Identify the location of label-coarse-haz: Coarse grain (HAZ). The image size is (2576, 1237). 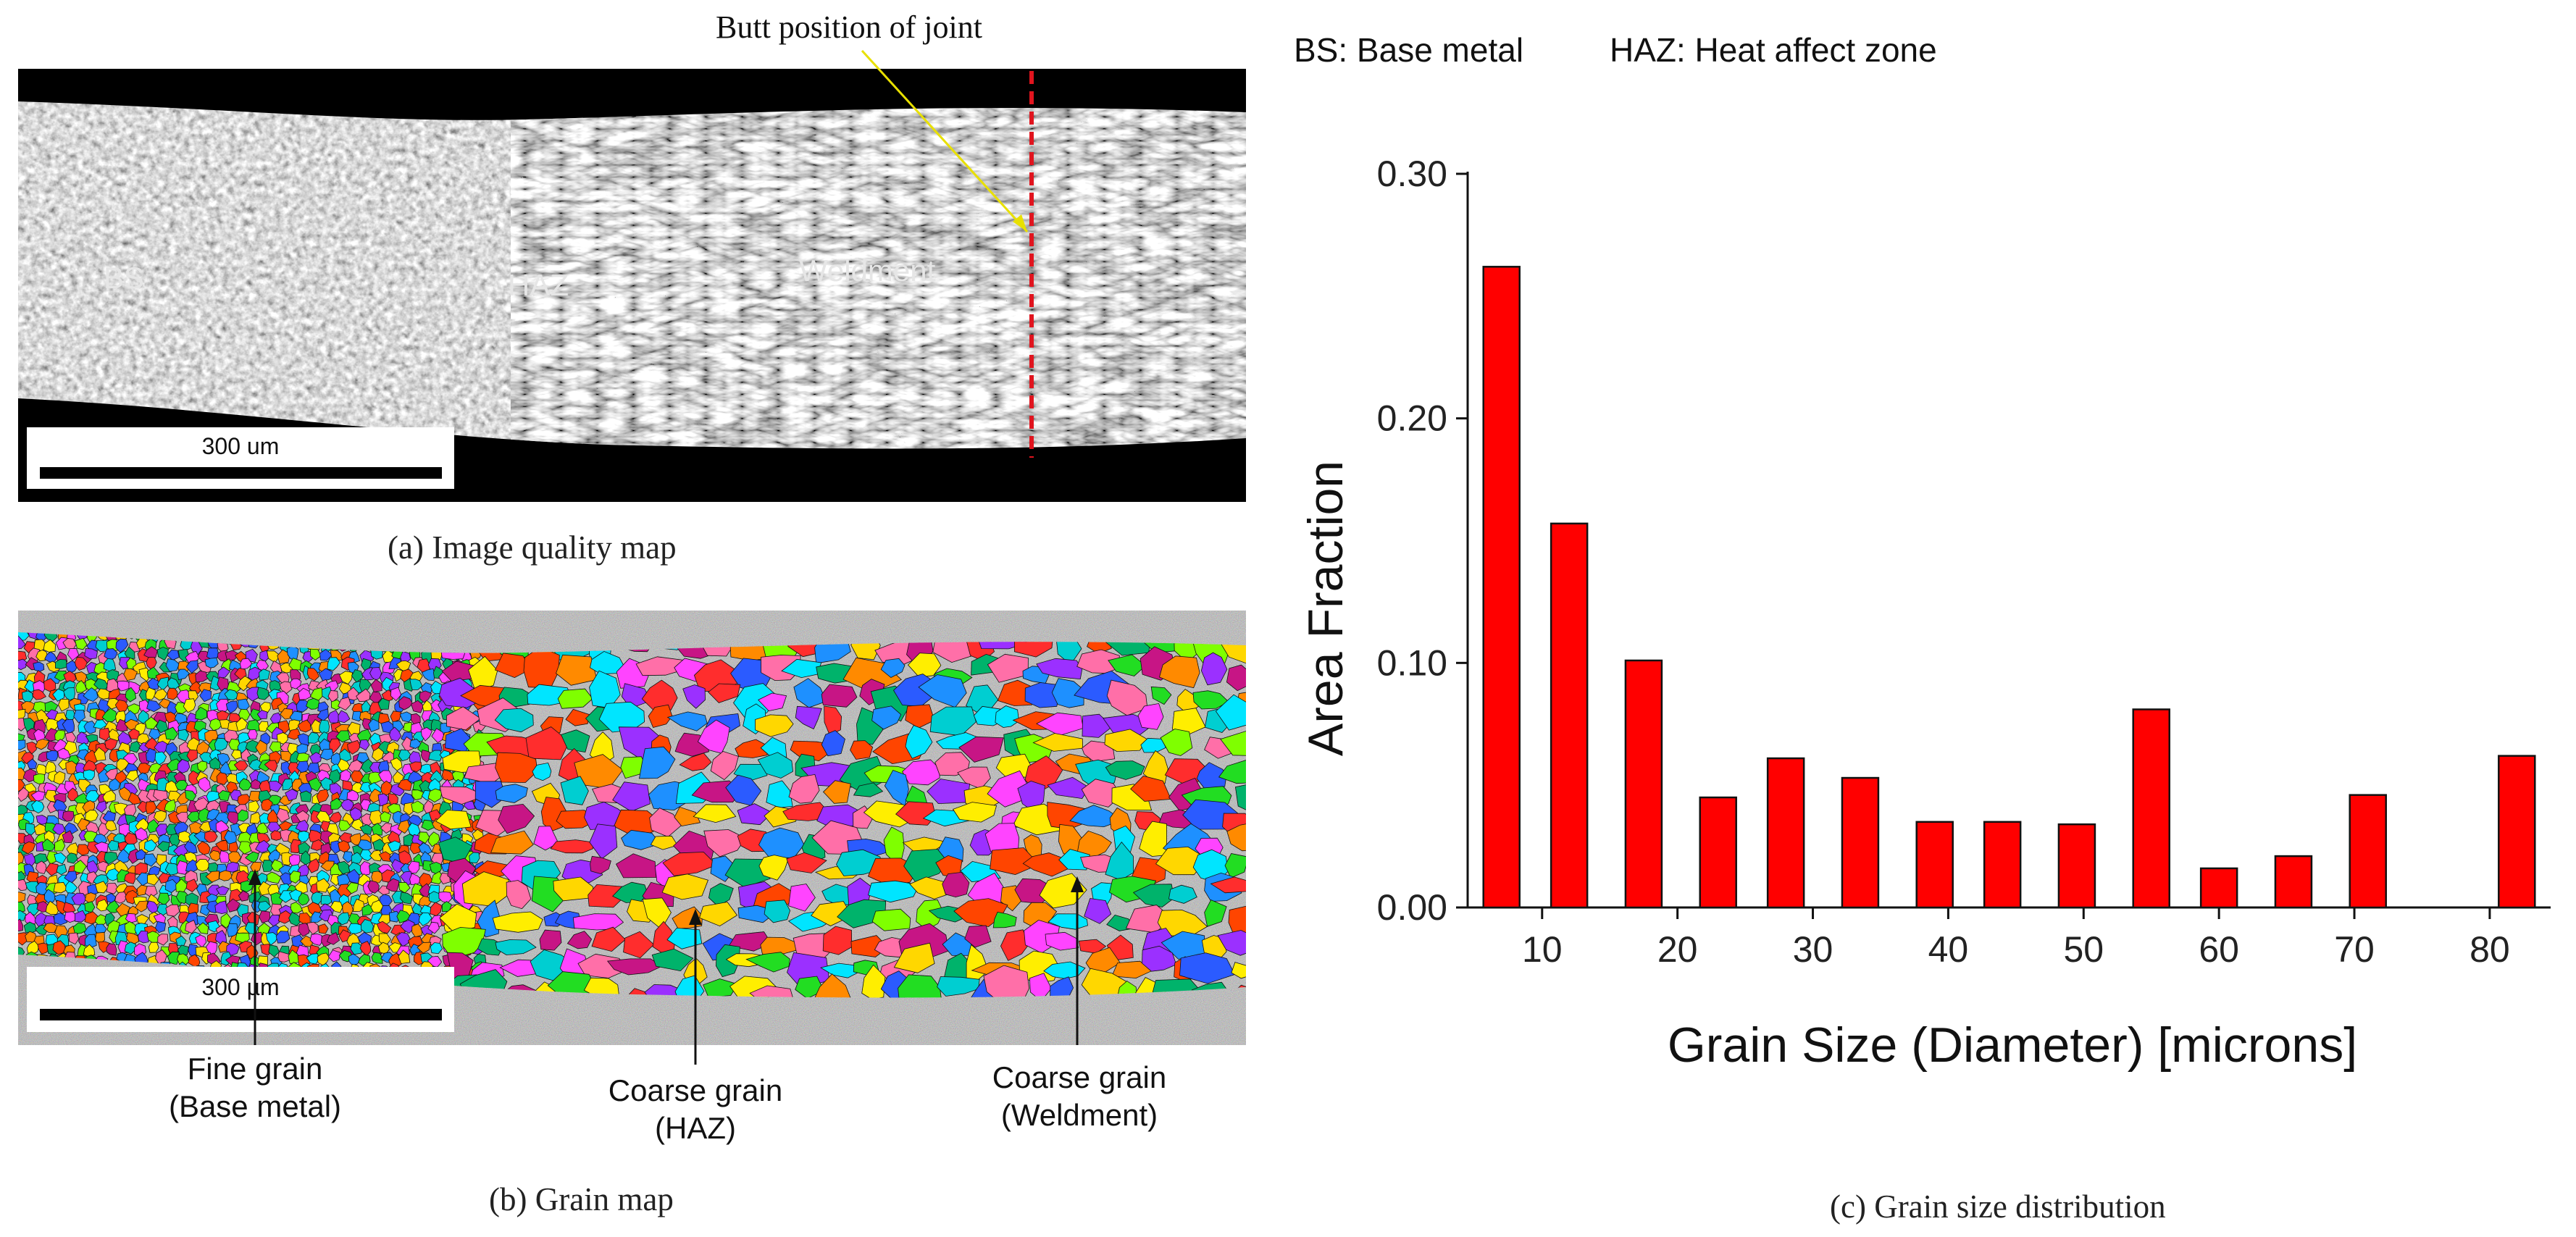
(695, 1109).